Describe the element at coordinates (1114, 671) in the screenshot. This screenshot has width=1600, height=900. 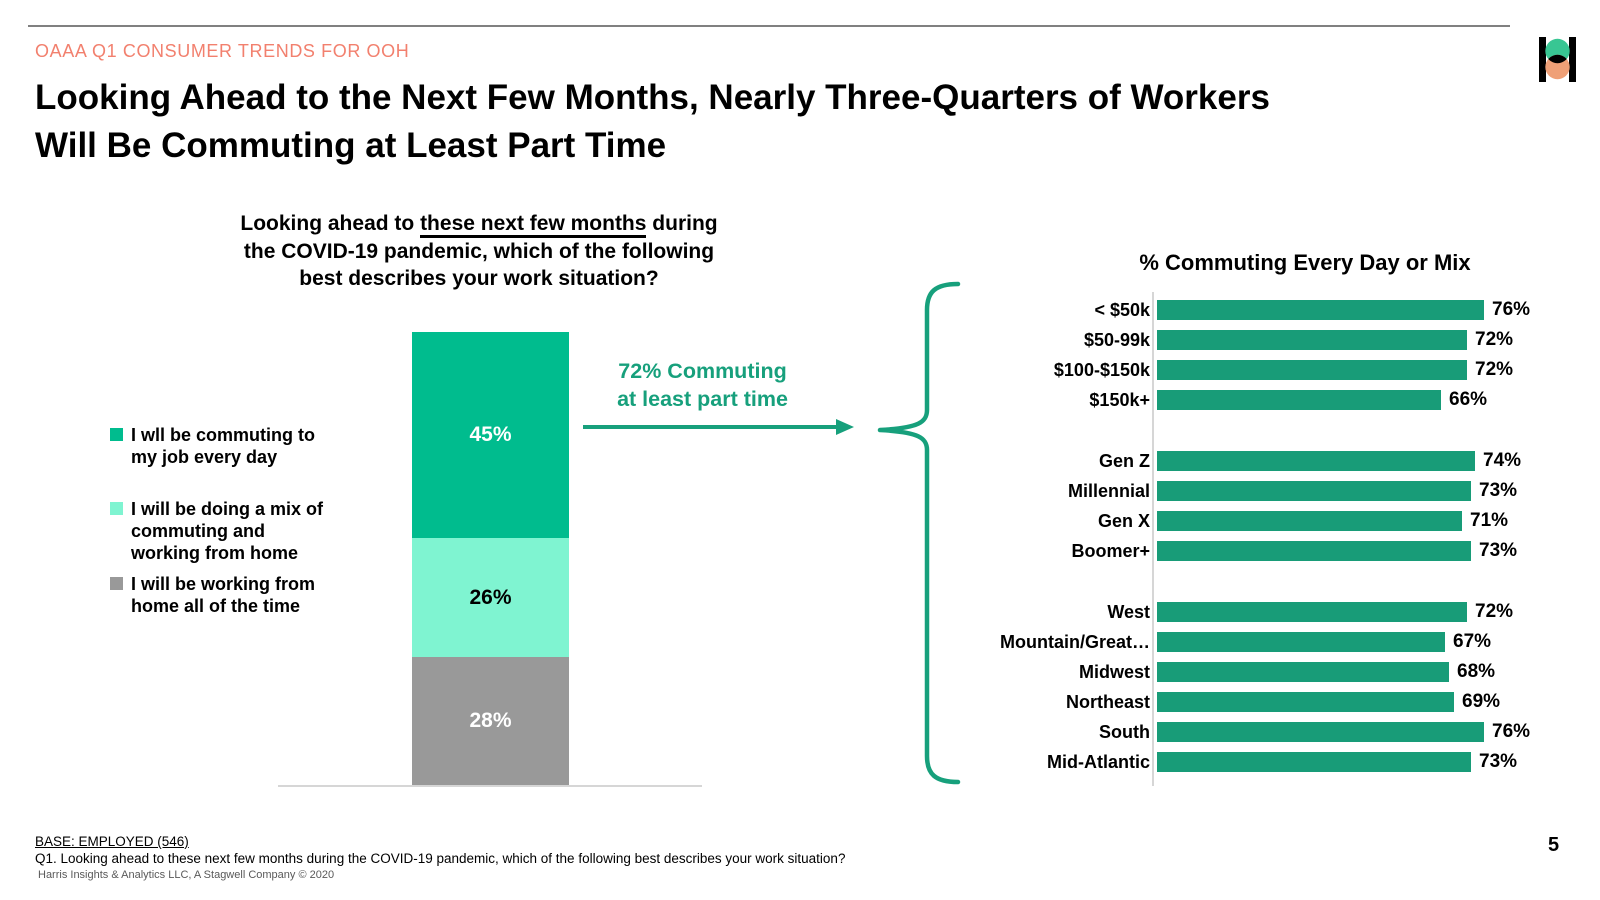
I see `hbar-category-label: Midwest` at that location.